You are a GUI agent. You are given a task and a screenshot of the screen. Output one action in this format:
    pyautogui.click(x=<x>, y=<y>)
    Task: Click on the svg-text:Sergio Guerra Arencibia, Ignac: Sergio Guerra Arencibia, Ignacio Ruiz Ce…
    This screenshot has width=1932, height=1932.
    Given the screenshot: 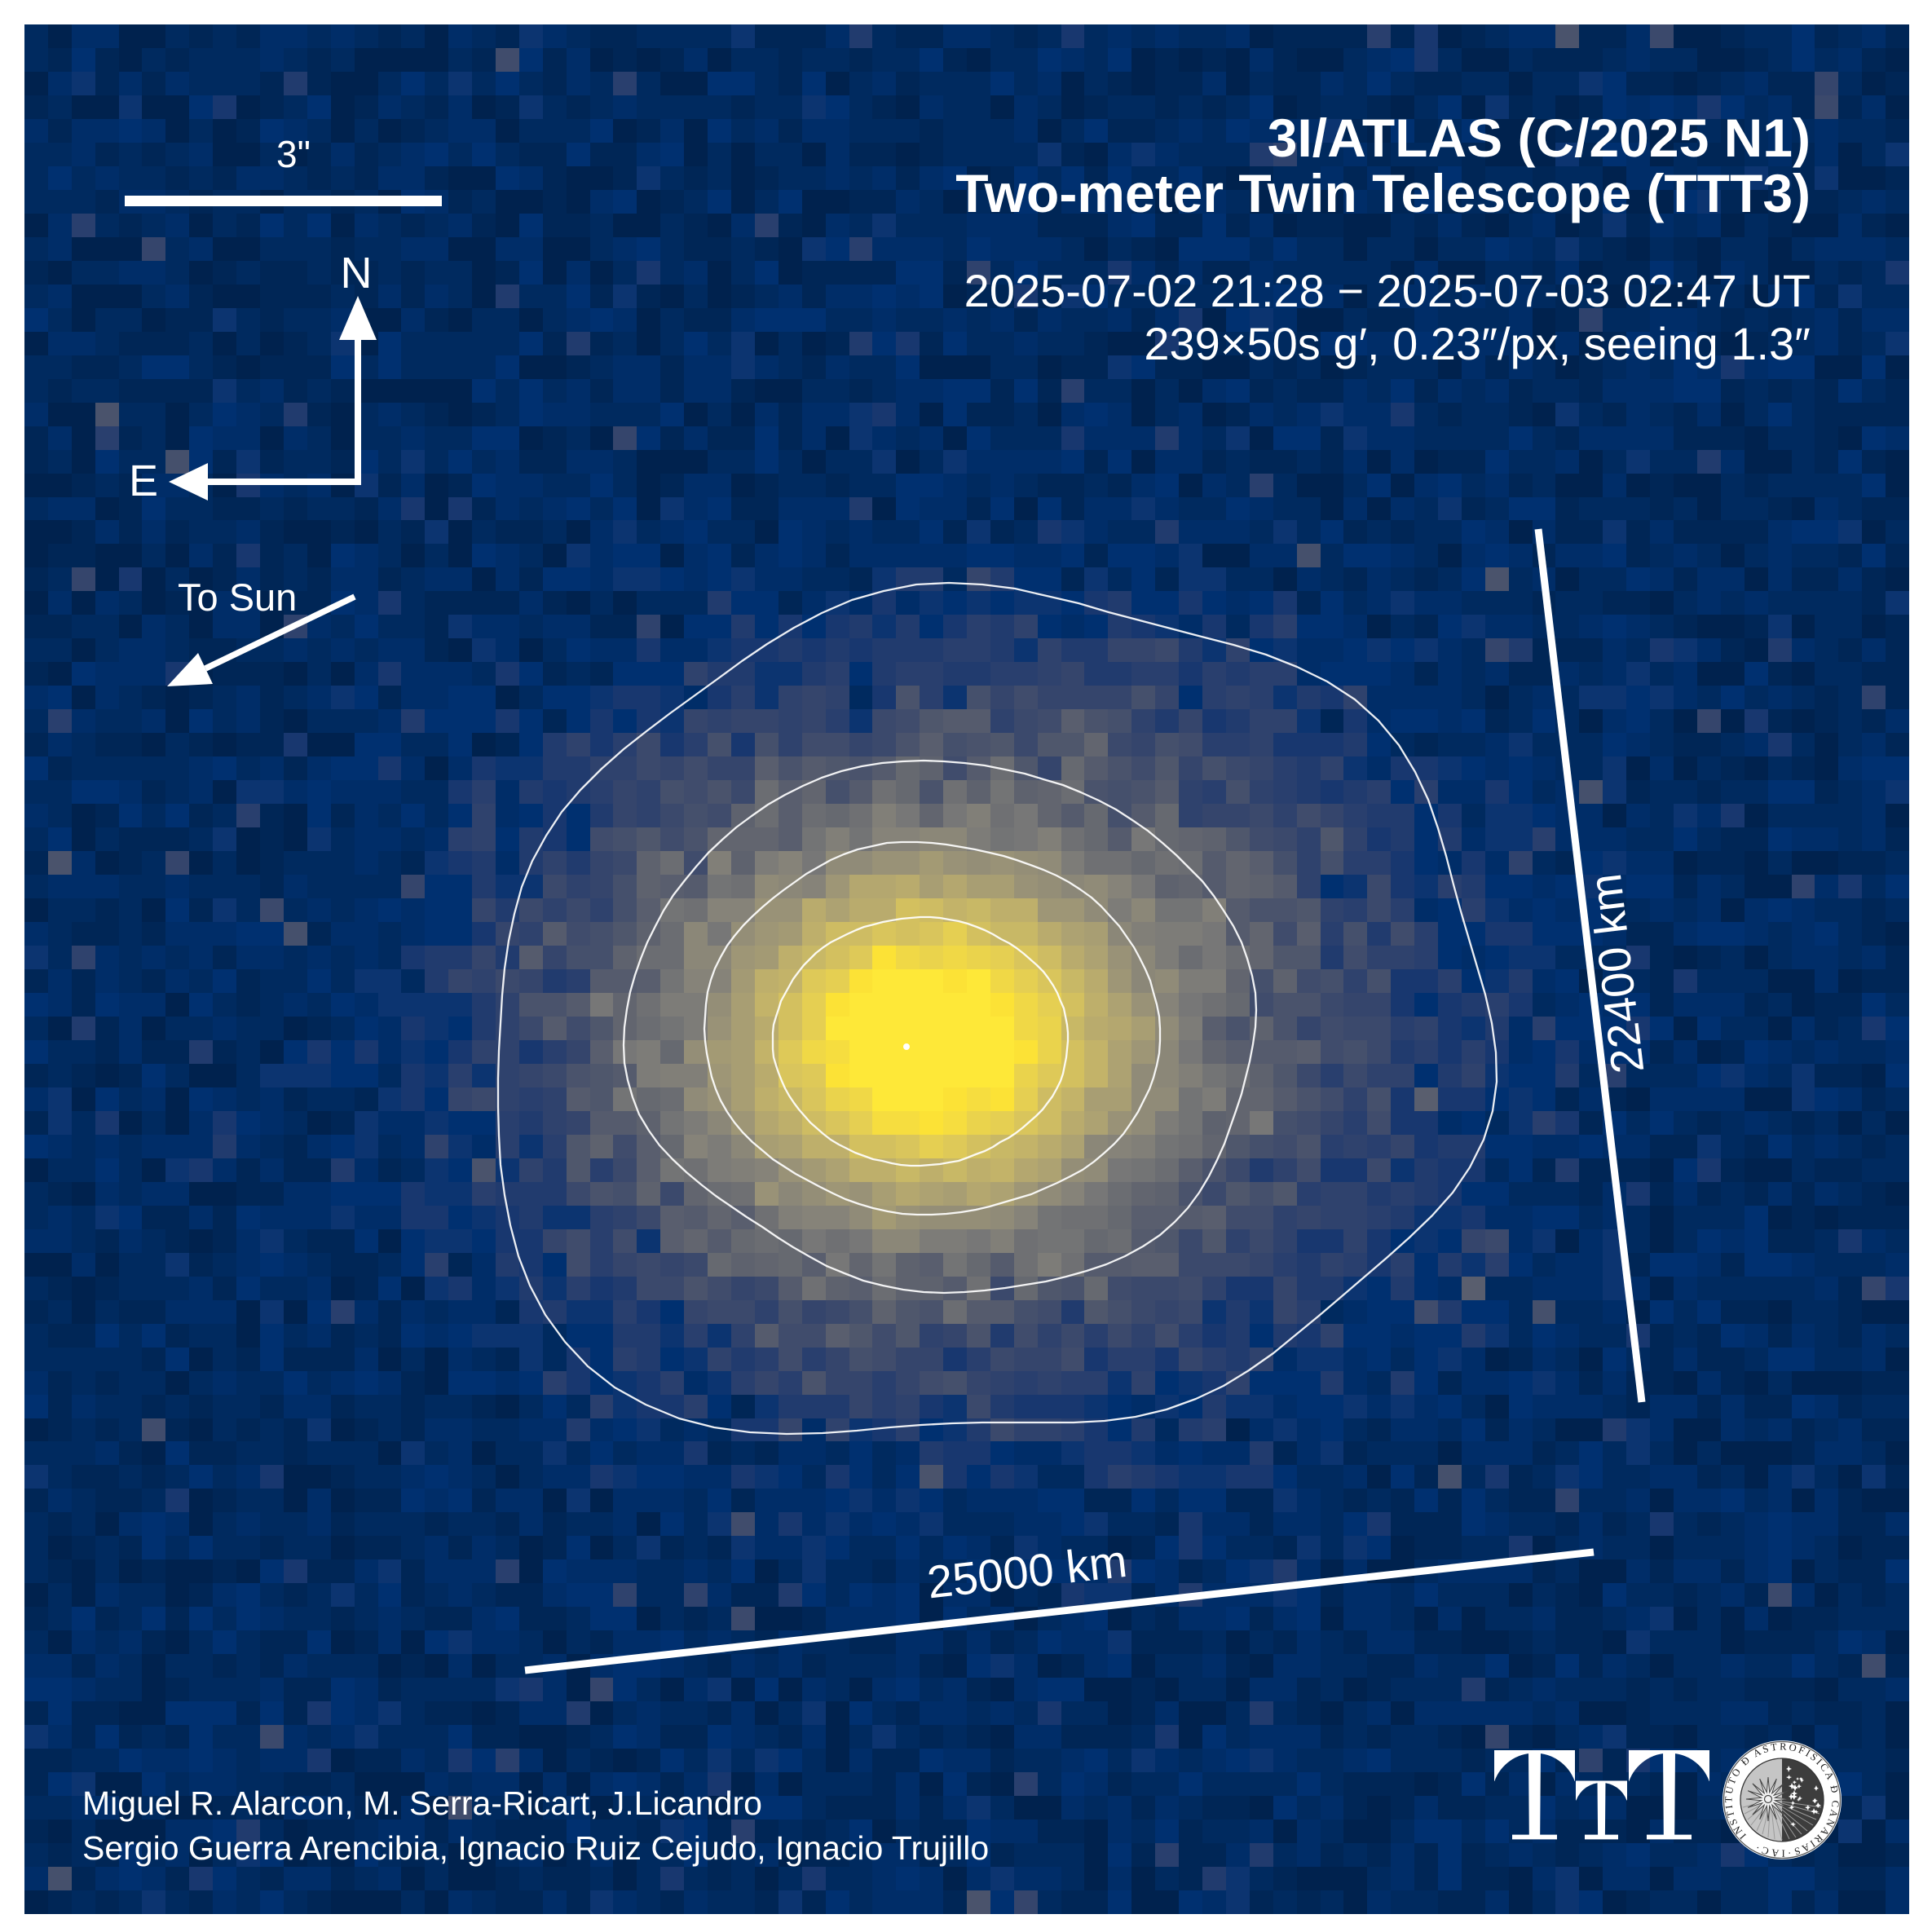 What is the action you would take?
    pyautogui.click(x=535, y=1848)
    